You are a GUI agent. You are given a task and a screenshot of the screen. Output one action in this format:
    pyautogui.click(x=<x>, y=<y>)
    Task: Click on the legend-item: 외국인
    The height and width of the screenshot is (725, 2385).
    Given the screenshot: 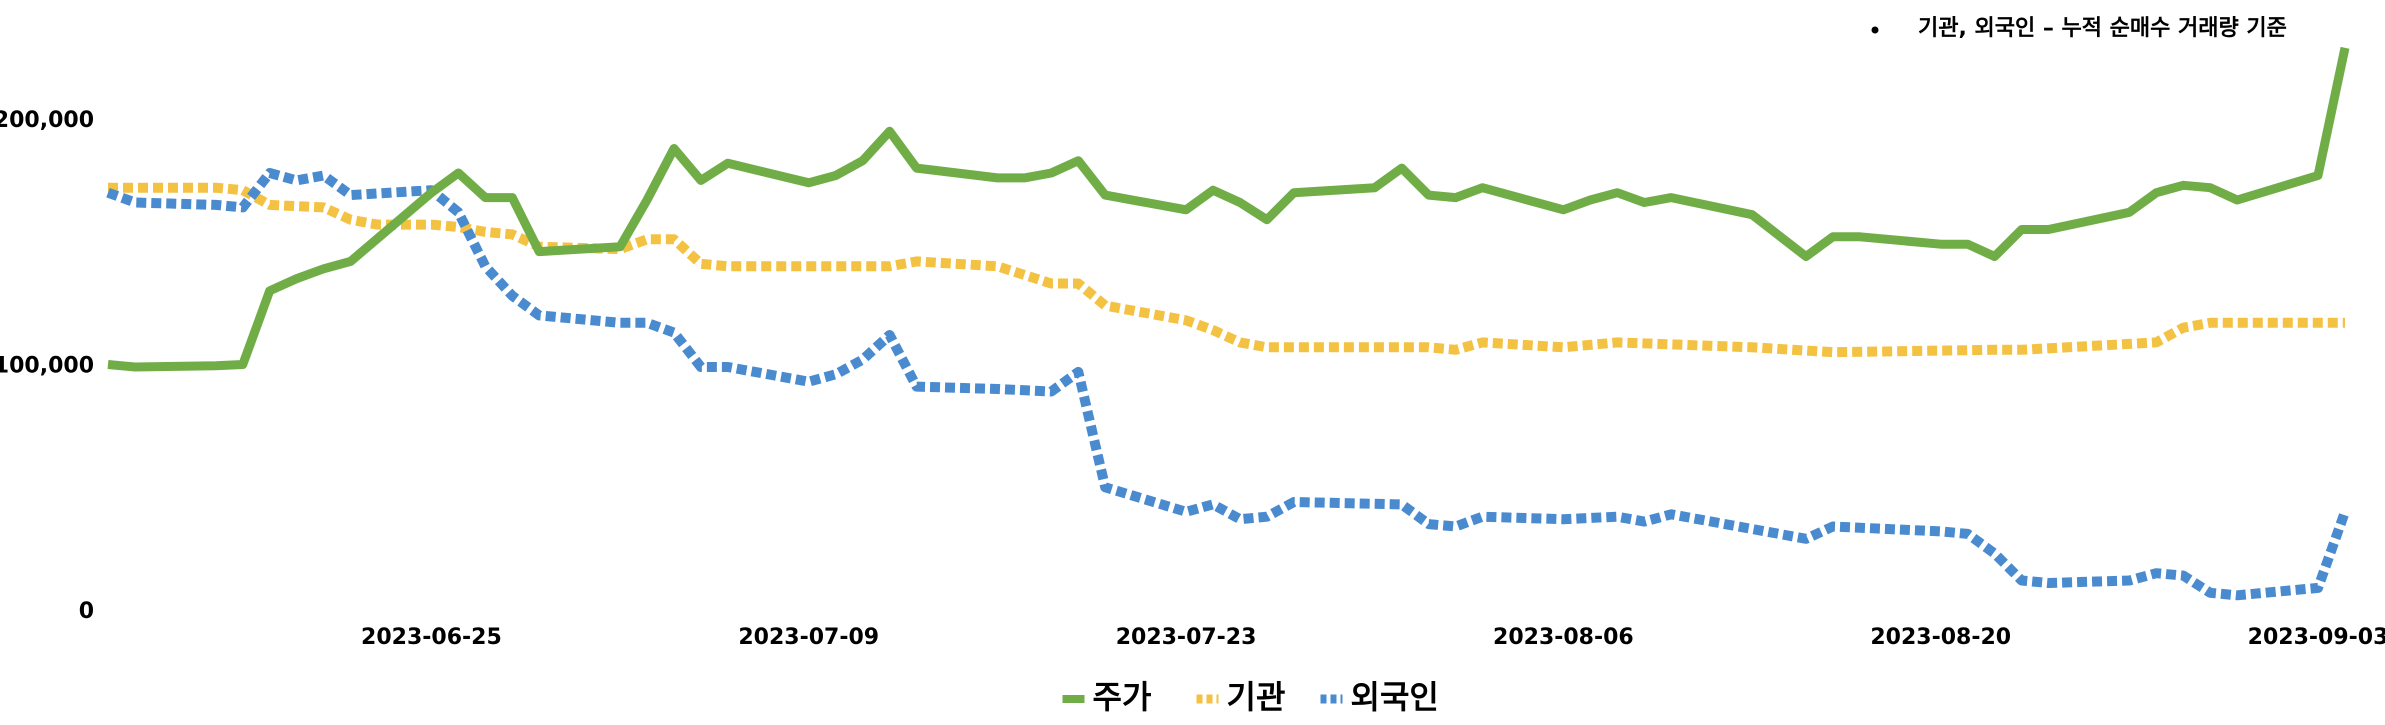 What is the action you would take?
    pyautogui.click(x=1379, y=697)
    